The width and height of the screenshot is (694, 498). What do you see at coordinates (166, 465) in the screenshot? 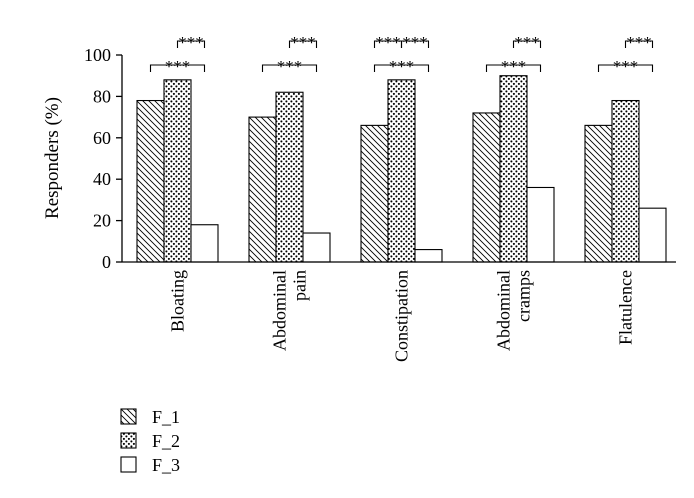
I see `legend-label: F_3` at bounding box center [166, 465].